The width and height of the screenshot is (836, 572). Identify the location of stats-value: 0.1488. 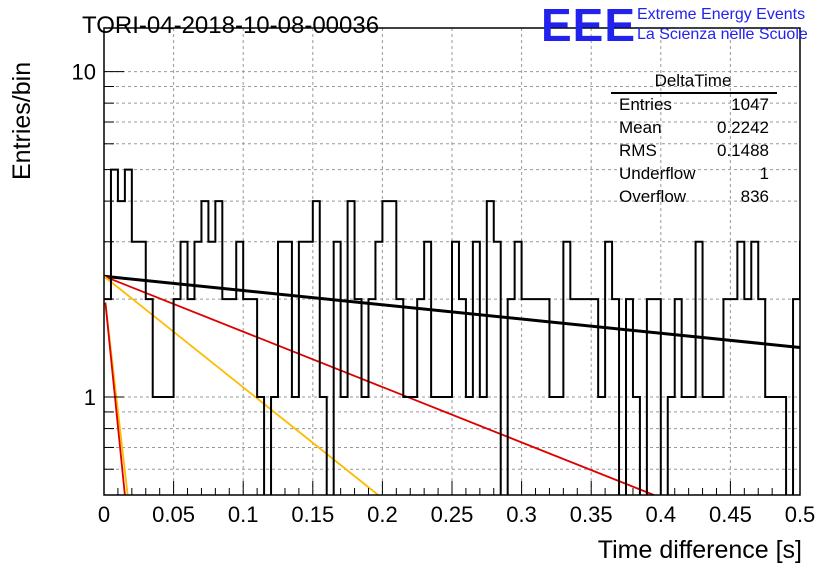
(743, 150).